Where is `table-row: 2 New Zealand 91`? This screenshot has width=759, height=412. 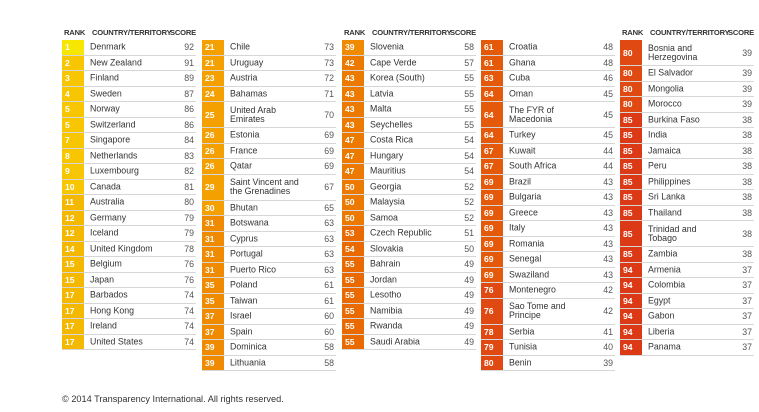 table-row: 2 New Zealand 91 is located at coordinates (129, 63).